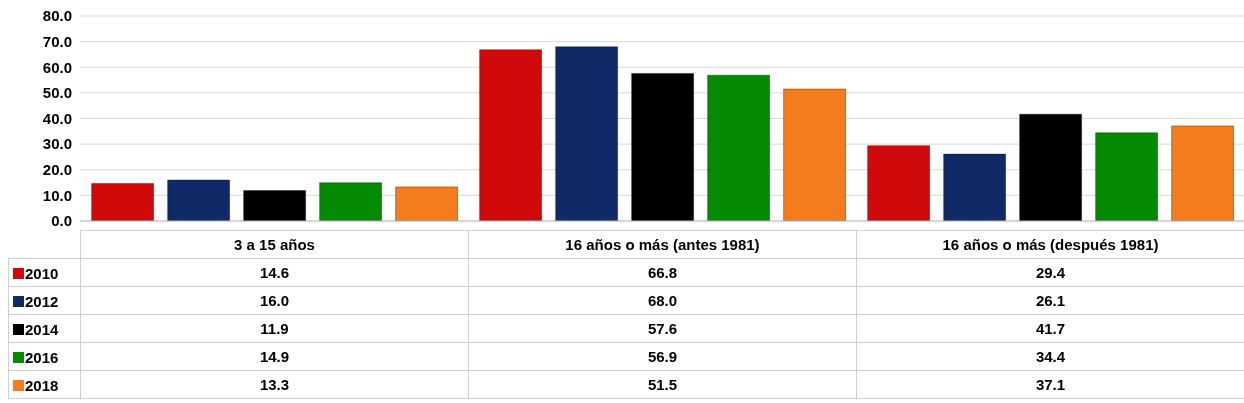  Describe the element at coordinates (662, 356) in the screenshot. I see `data-label: 56.9` at that location.